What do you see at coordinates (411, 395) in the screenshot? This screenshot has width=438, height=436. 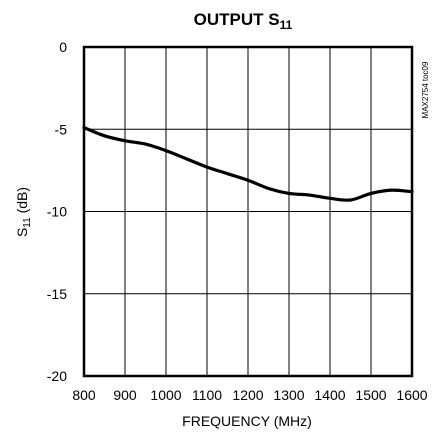 I see `x-tick-label: 1600` at bounding box center [411, 395].